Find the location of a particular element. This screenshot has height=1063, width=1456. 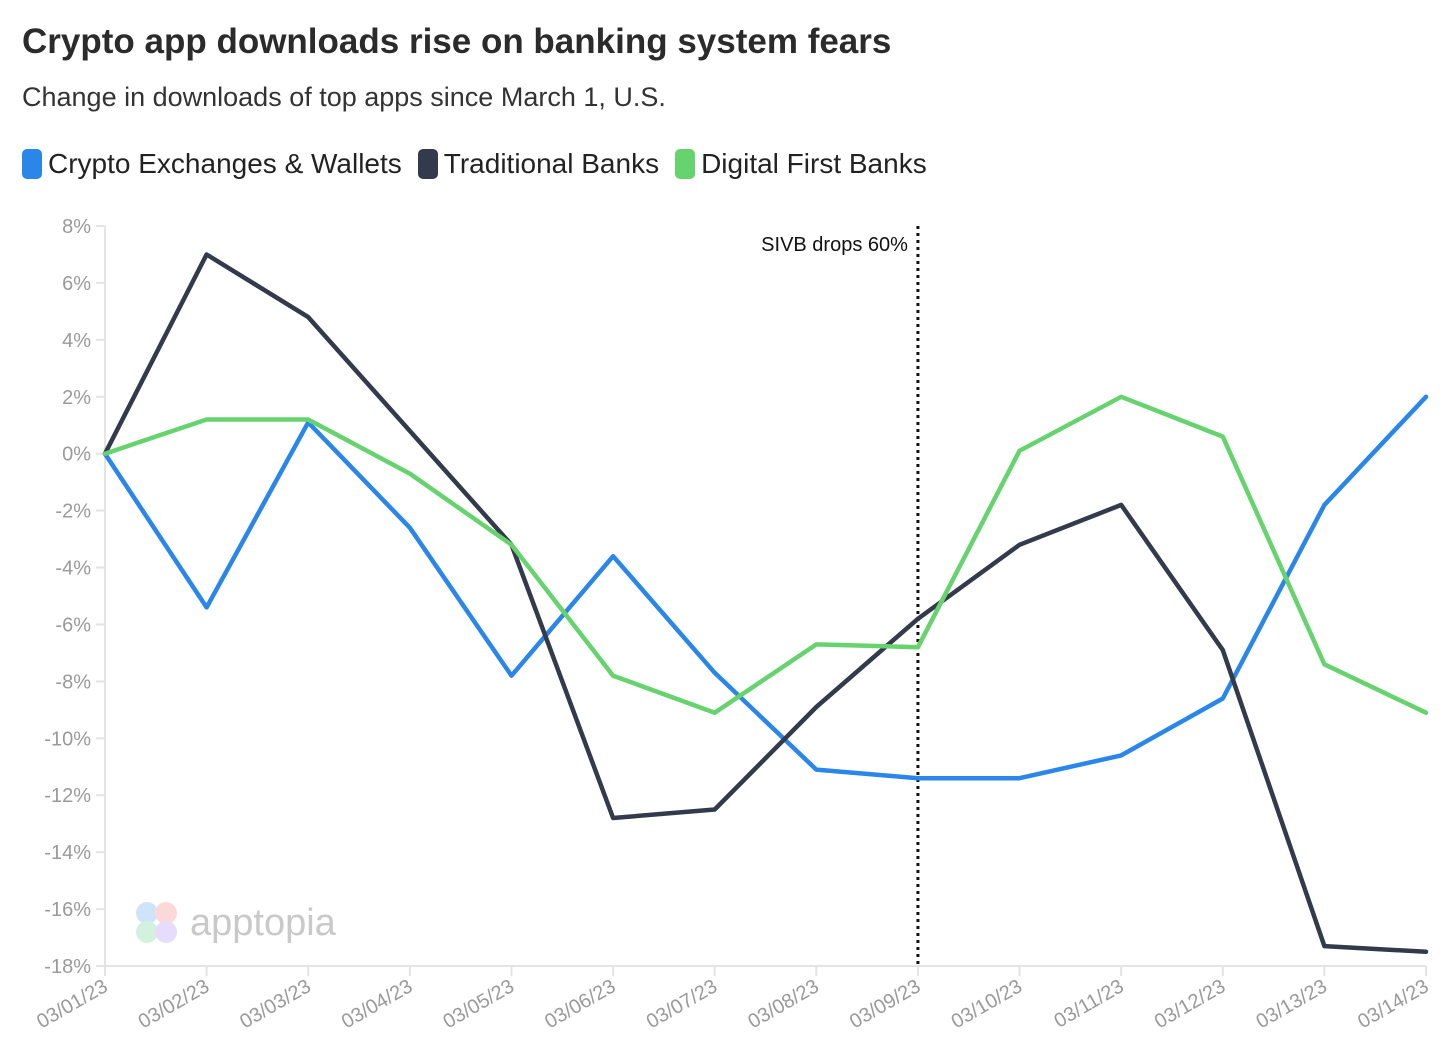

y-tick-label: -14% is located at coordinates (67, 853).